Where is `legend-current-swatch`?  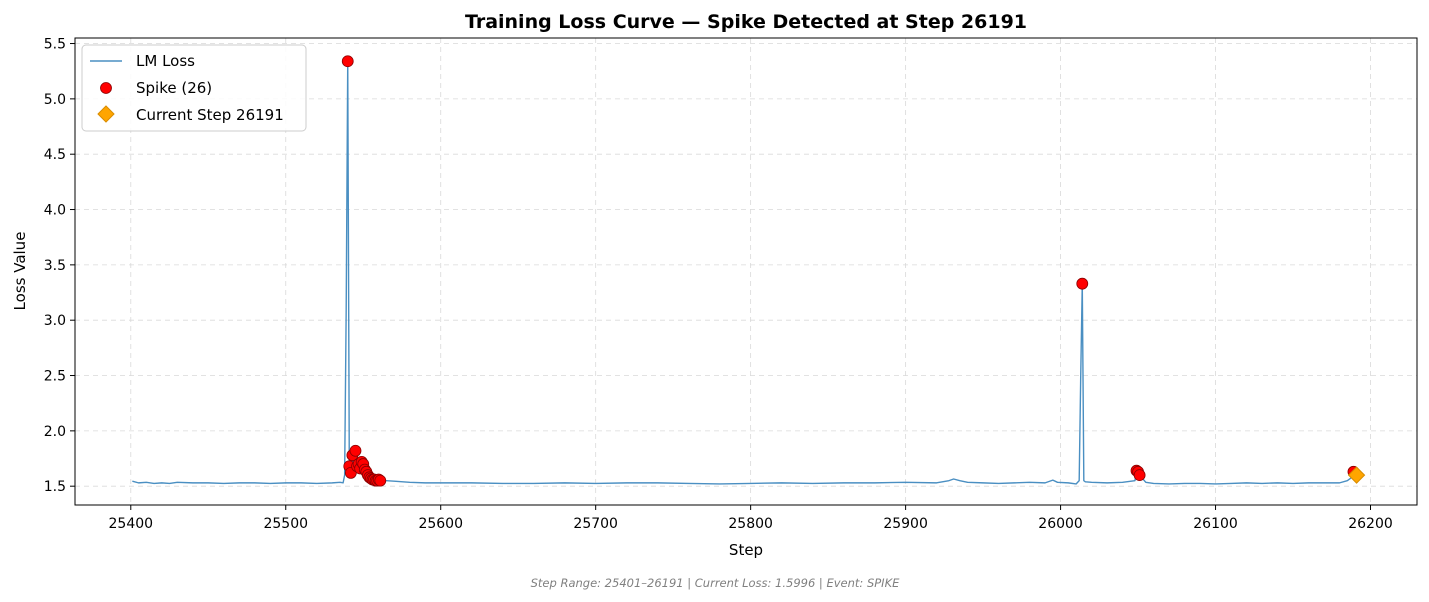
legend-current-swatch is located at coordinates (106, 114).